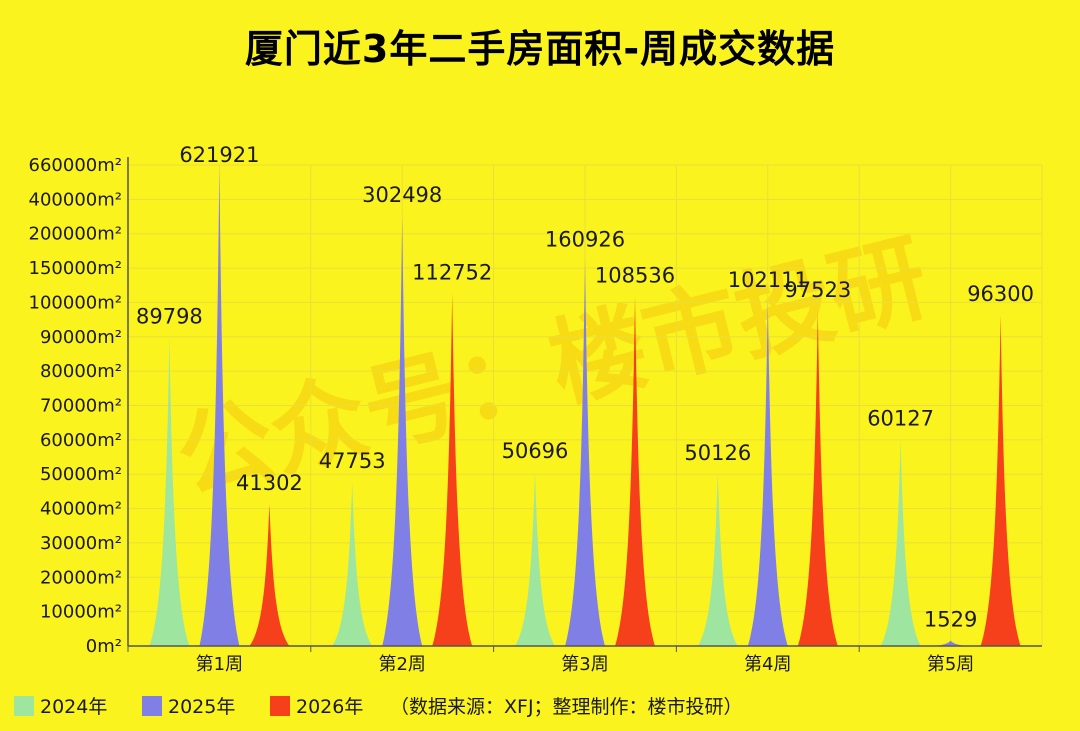 This screenshot has width=1080, height=731. What do you see at coordinates (900, 418) in the screenshot?
I see `data-label: 60127` at bounding box center [900, 418].